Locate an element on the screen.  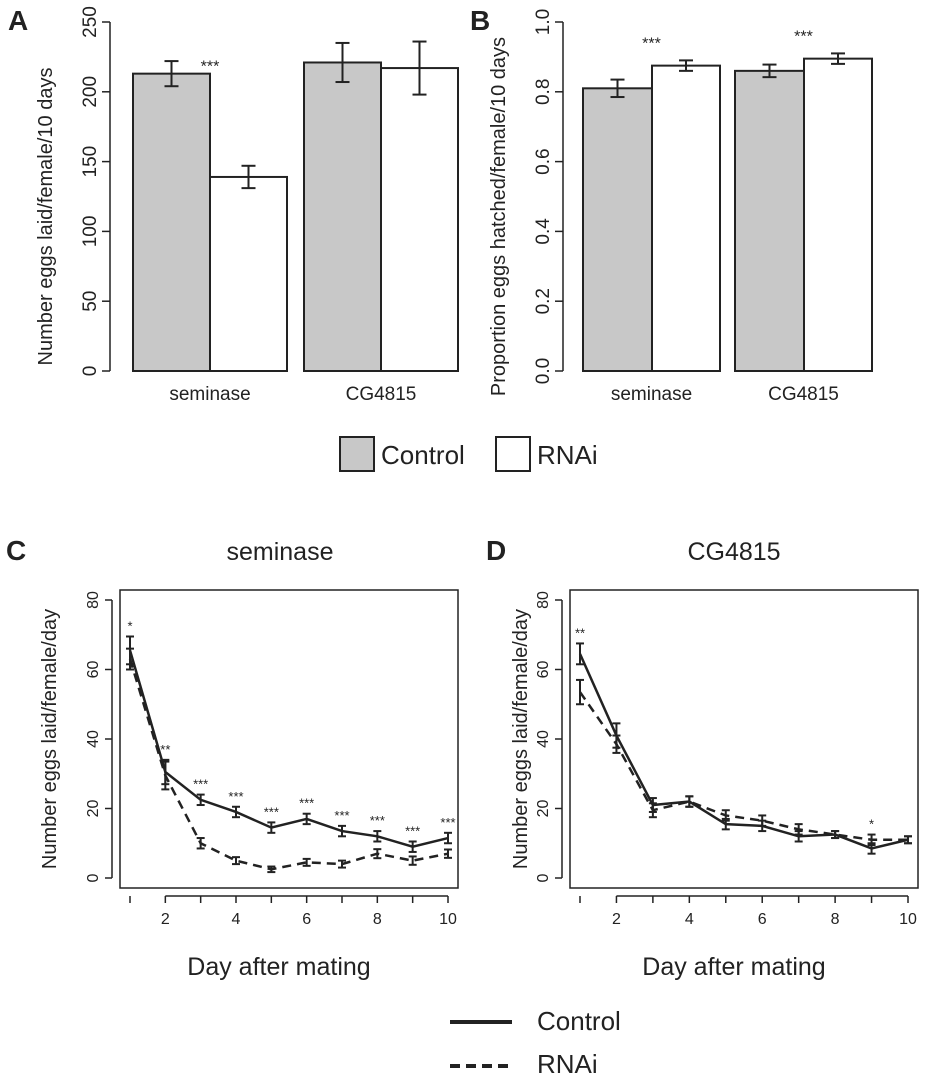
y-tick-label: 150 is located at coordinates (90, 162).